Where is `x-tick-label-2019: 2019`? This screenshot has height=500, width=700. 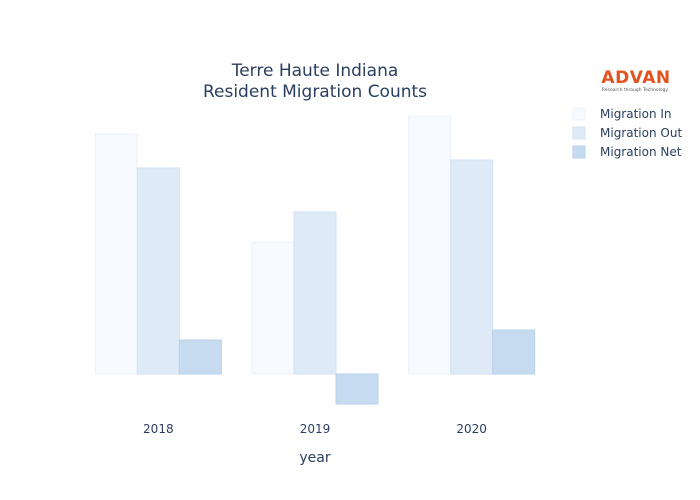
x-tick-label-2019: 2019 is located at coordinates (315, 429).